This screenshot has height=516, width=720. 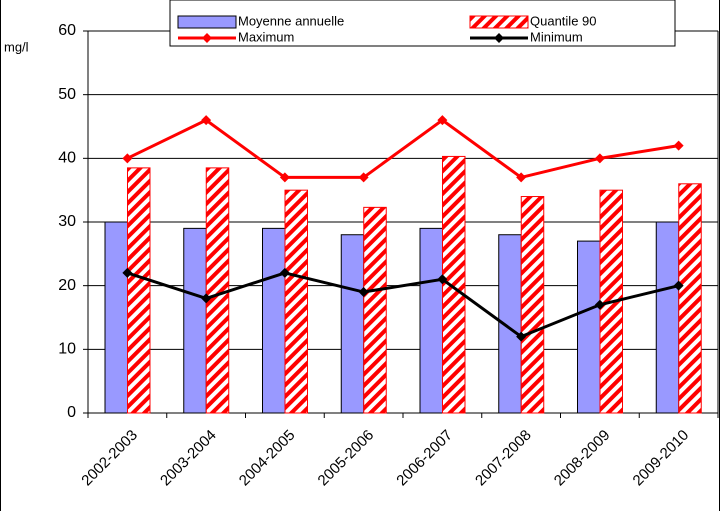 What do you see at coordinates (503, 458) in the screenshot?
I see `x-tick-label: 2007-2008` at bounding box center [503, 458].